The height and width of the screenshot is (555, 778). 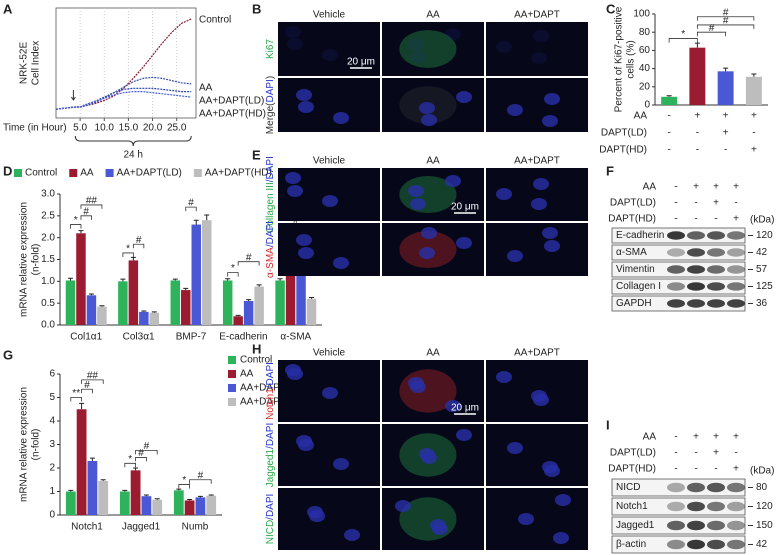 What do you see at coordinates (36, 260) in the screenshot?
I see `y-axis-label: (n-fold)` at bounding box center [36, 260].